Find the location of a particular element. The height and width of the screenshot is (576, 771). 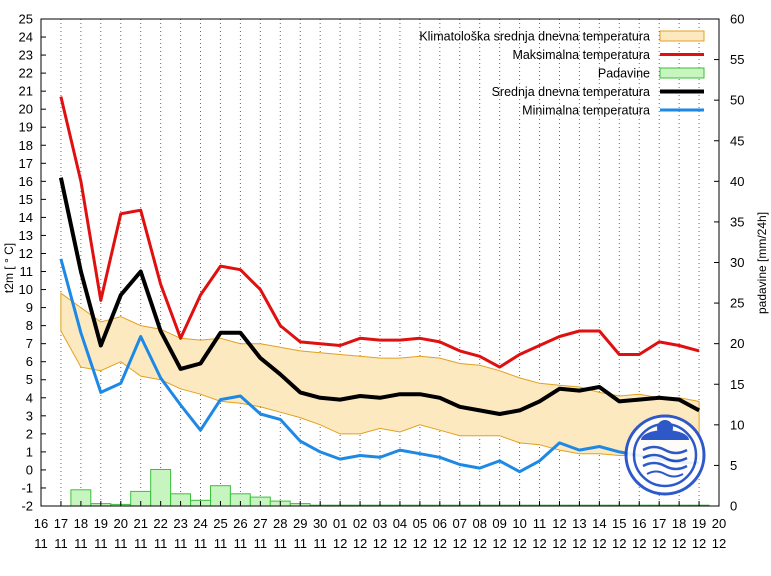

right-tick-label: 25 is located at coordinates (737, 303).